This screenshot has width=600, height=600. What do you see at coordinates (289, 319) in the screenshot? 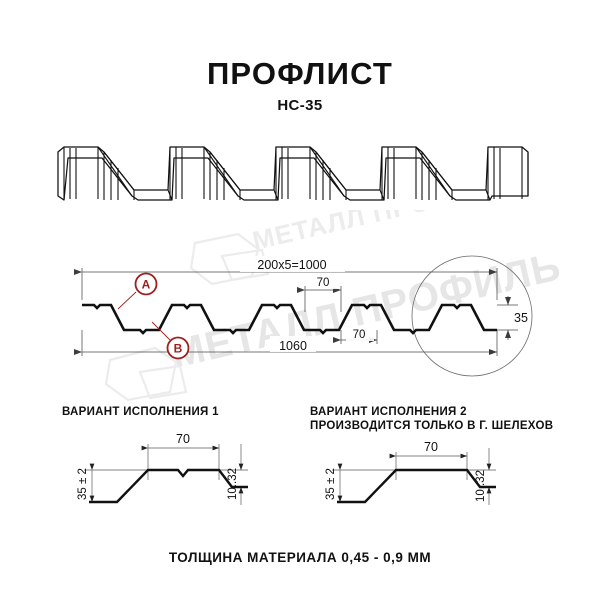
I see `cross-section-profile` at bounding box center [289, 319].